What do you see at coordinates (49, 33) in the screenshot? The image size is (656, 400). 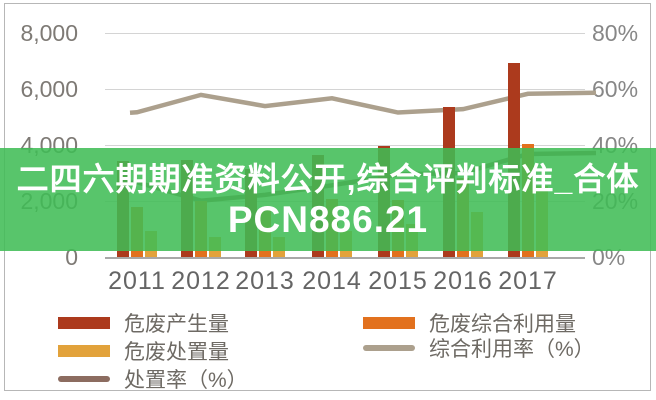 I see `left-axis-tick: 8,000` at bounding box center [49, 33].